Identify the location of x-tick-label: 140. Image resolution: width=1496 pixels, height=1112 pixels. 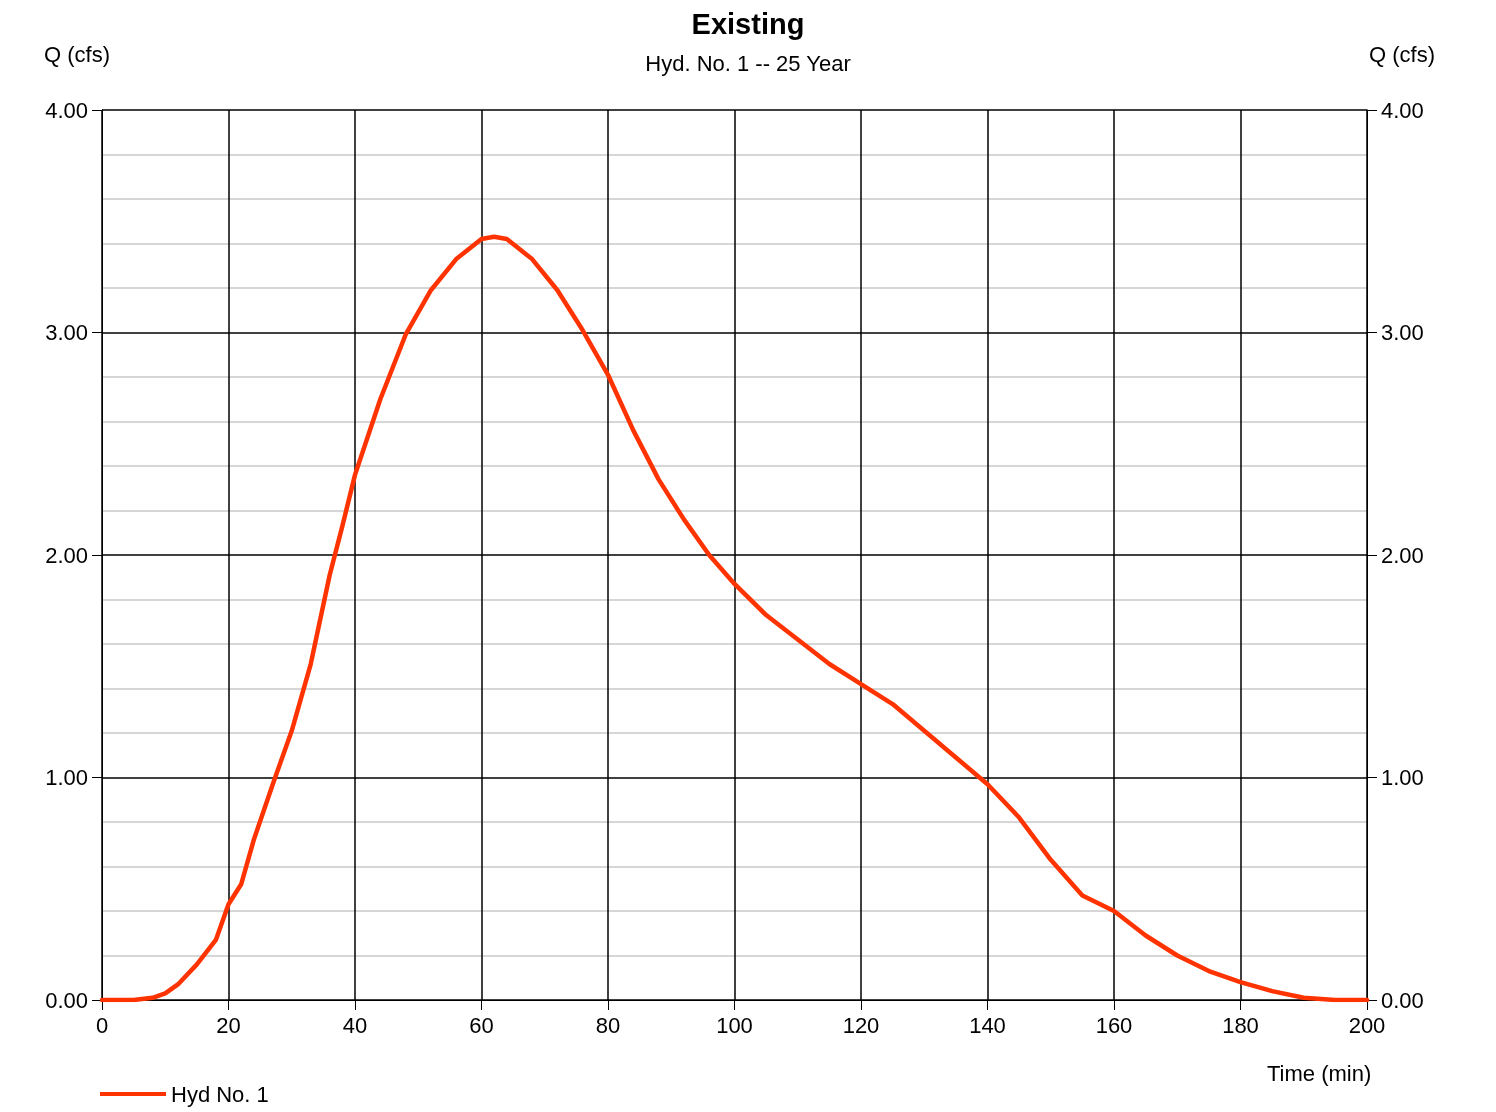
(987, 1025).